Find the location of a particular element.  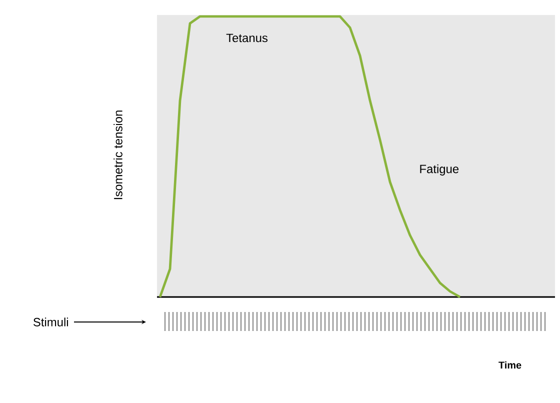

annotation: Tetanus is located at coordinates (247, 38).